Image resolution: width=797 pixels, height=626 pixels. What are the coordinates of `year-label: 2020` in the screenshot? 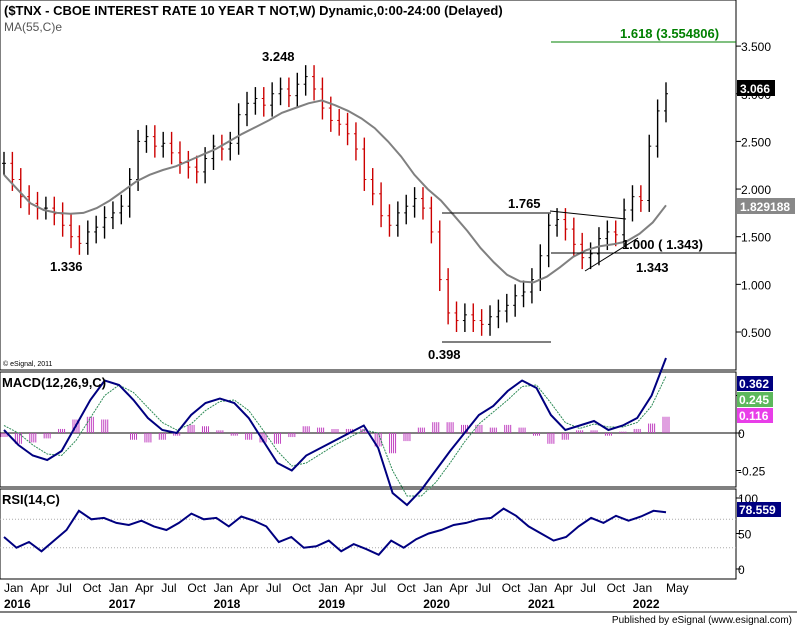 It's located at (436, 604).